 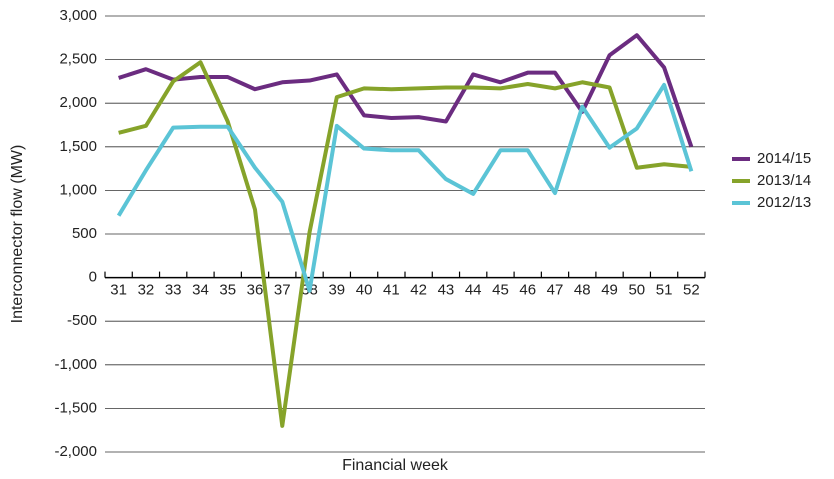 I want to click on x-tick-label: 32, so click(x=146, y=290).